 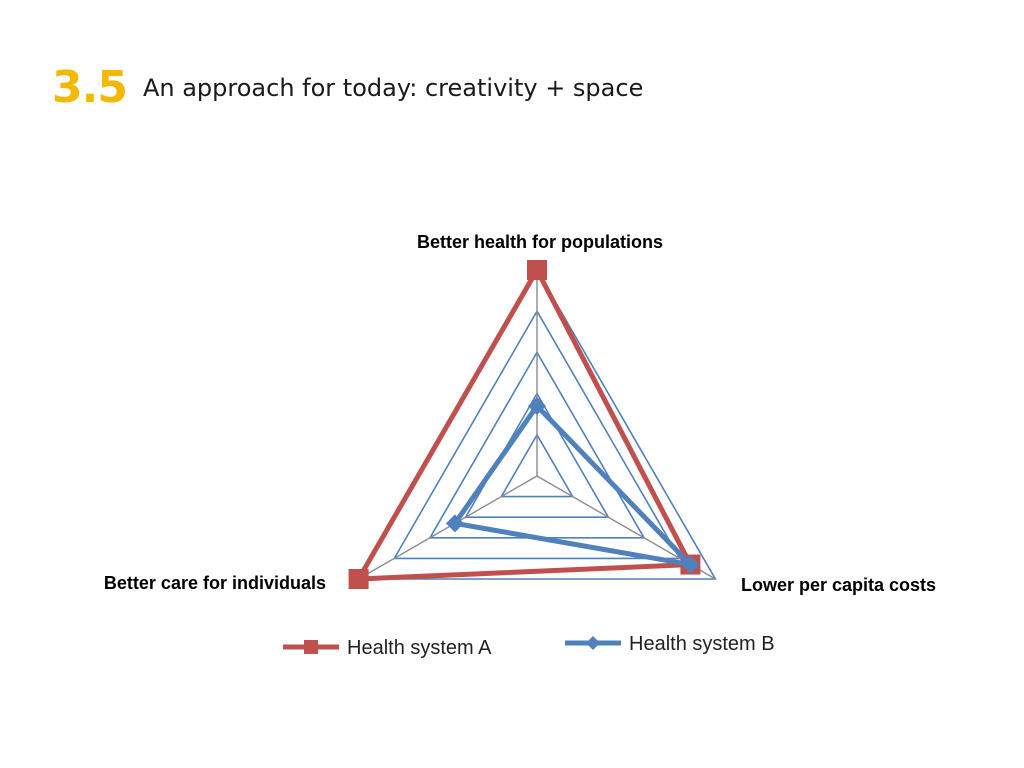 What do you see at coordinates (540, 242) in the screenshot?
I see `axis-label: Better health for populations` at bounding box center [540, 242].